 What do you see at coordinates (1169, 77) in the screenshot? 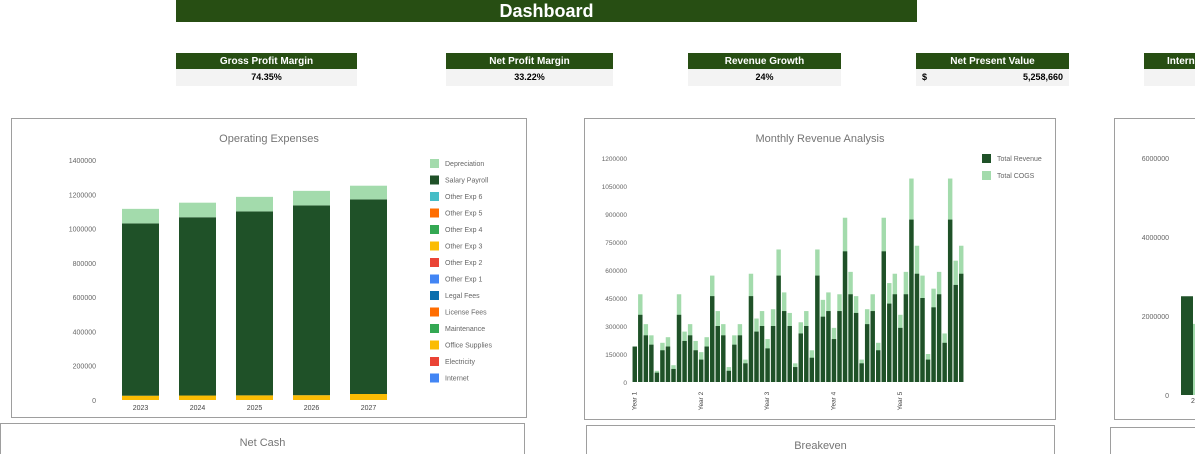
I see `kpi-value` at bounding box center [1169, 77].